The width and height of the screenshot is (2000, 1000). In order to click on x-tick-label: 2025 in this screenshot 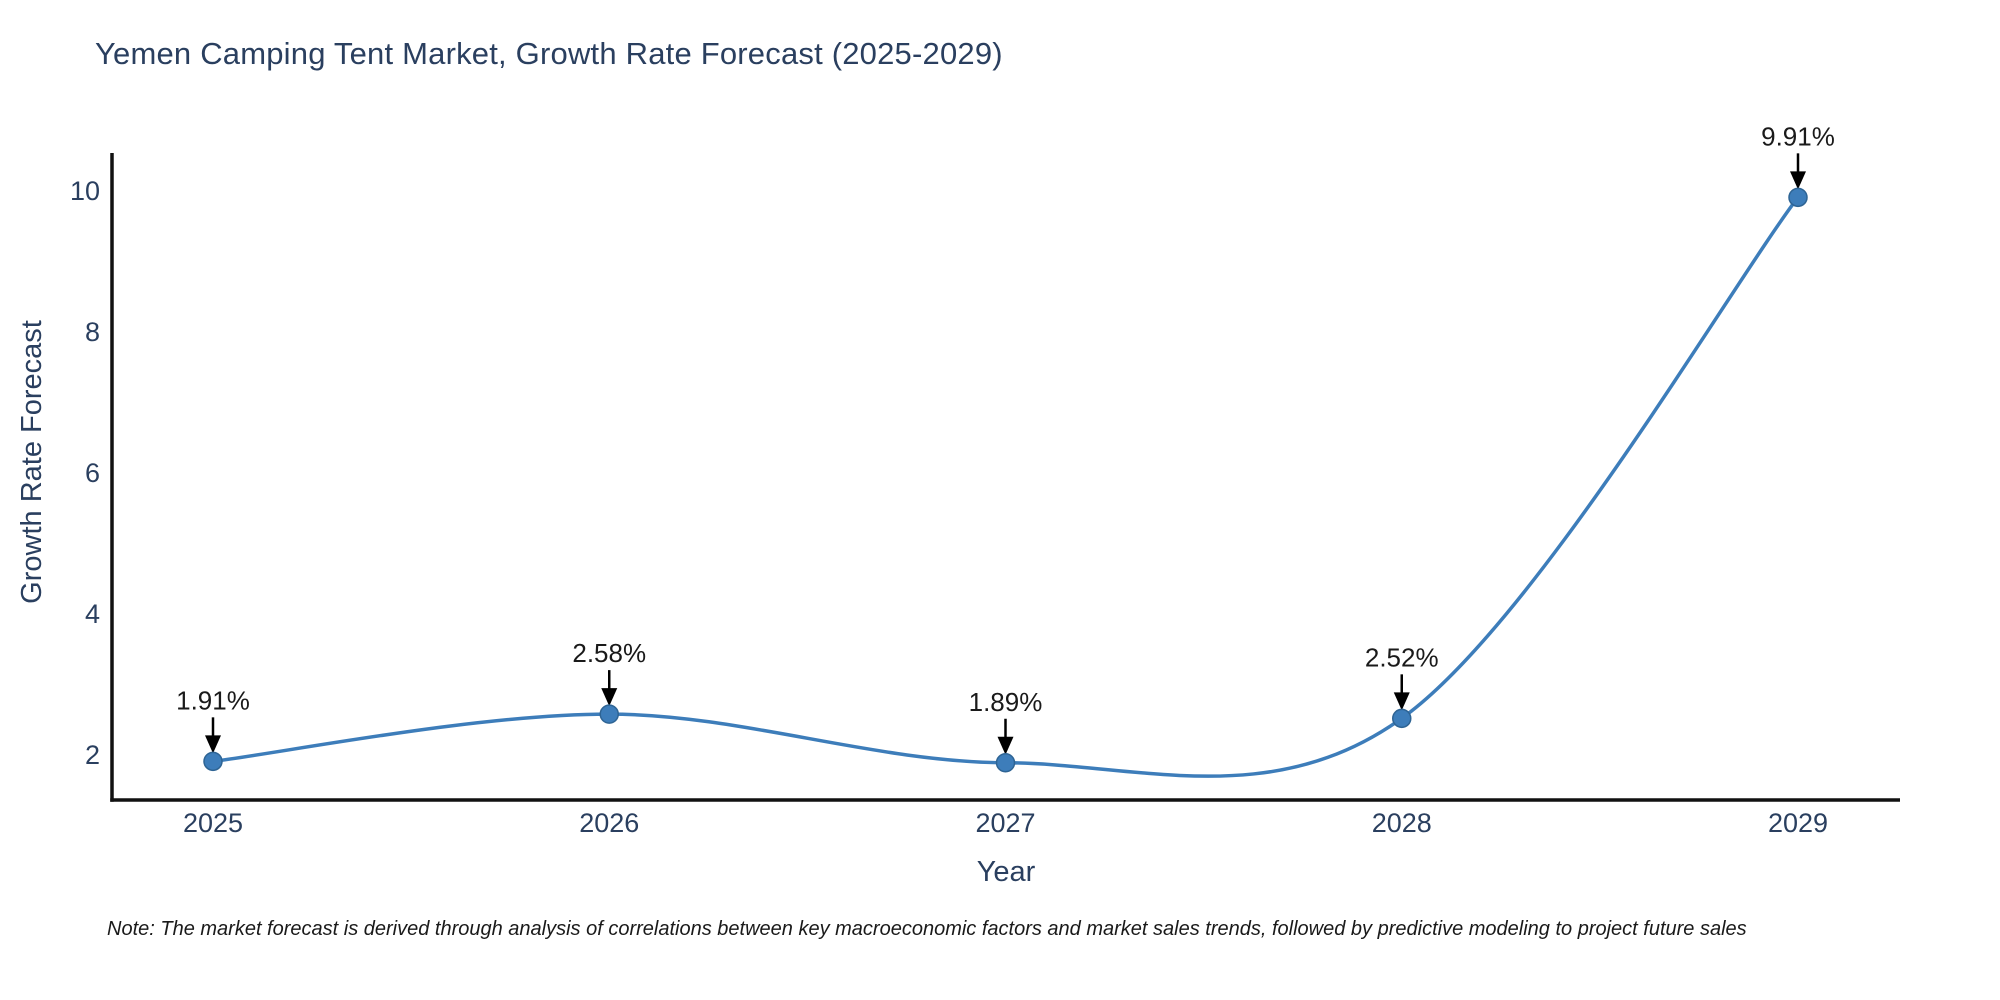, I will do `click(213, 823)`.